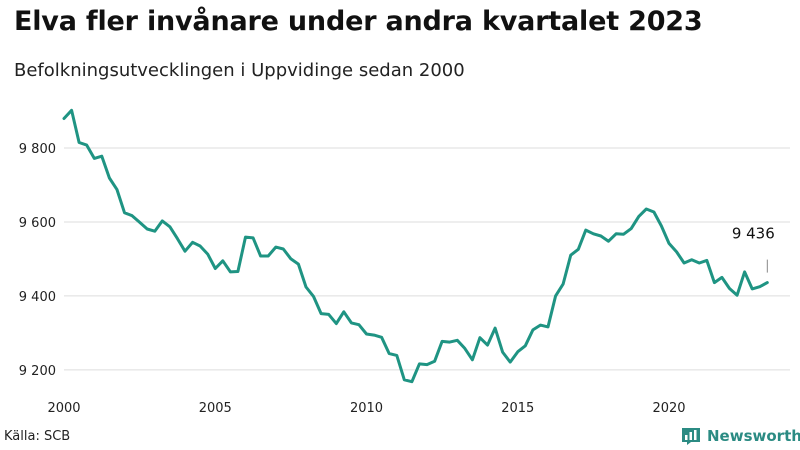 The width and height of the screenshot is (800, 450). What do you see at coordinates (668, 408) in the screenshot?
I see `x-tick-label: 2020` at bounding box center [668, 408].